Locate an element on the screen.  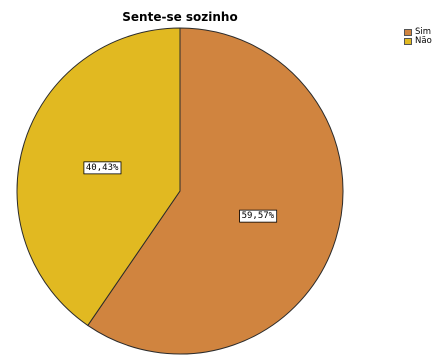
legend-swatch-nao is located at coordinates (408, 41).